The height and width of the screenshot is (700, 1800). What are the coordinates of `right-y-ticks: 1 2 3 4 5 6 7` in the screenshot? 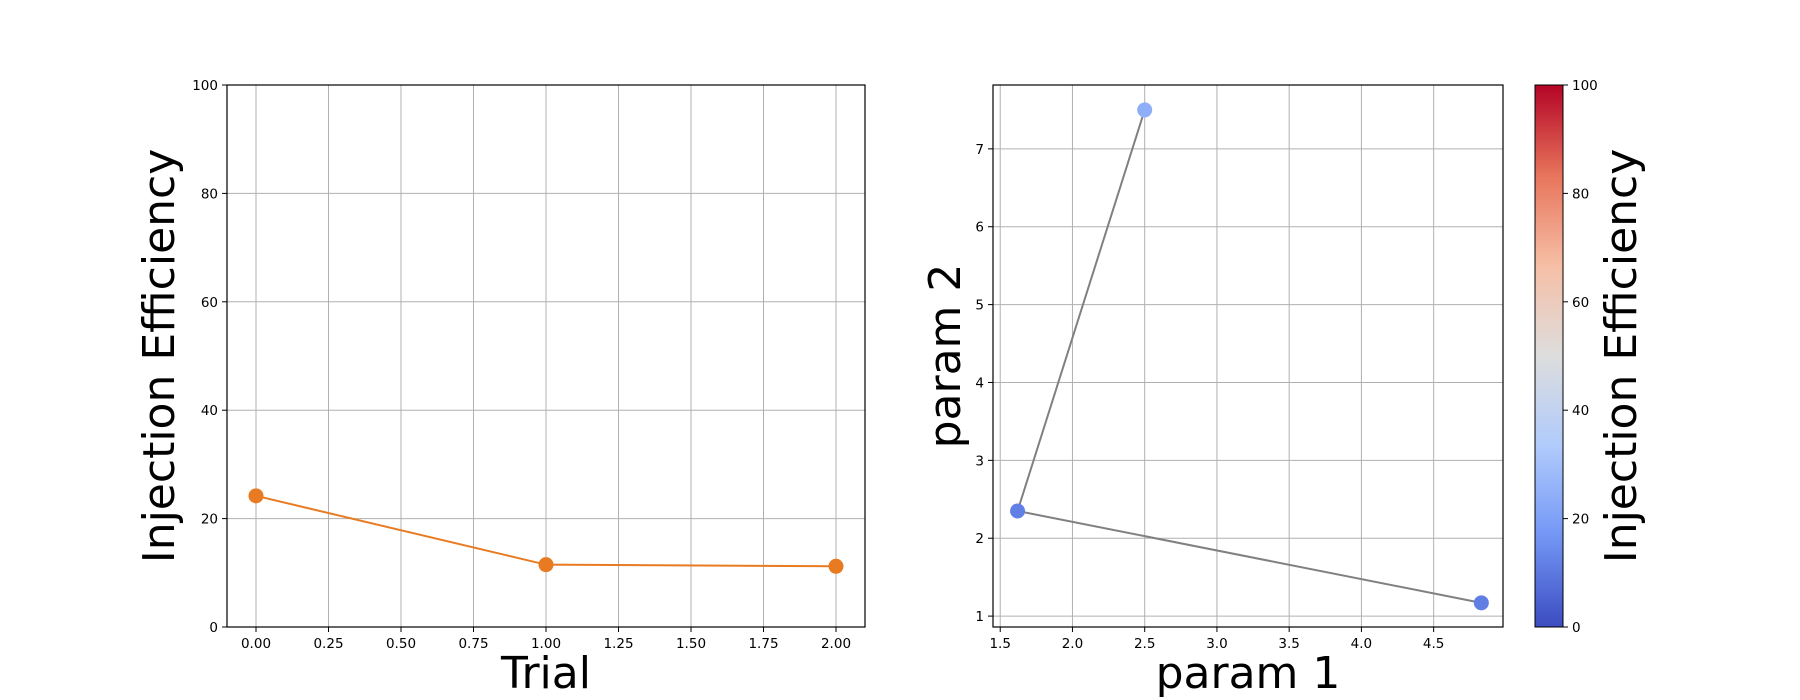 It's located at (984, 383).